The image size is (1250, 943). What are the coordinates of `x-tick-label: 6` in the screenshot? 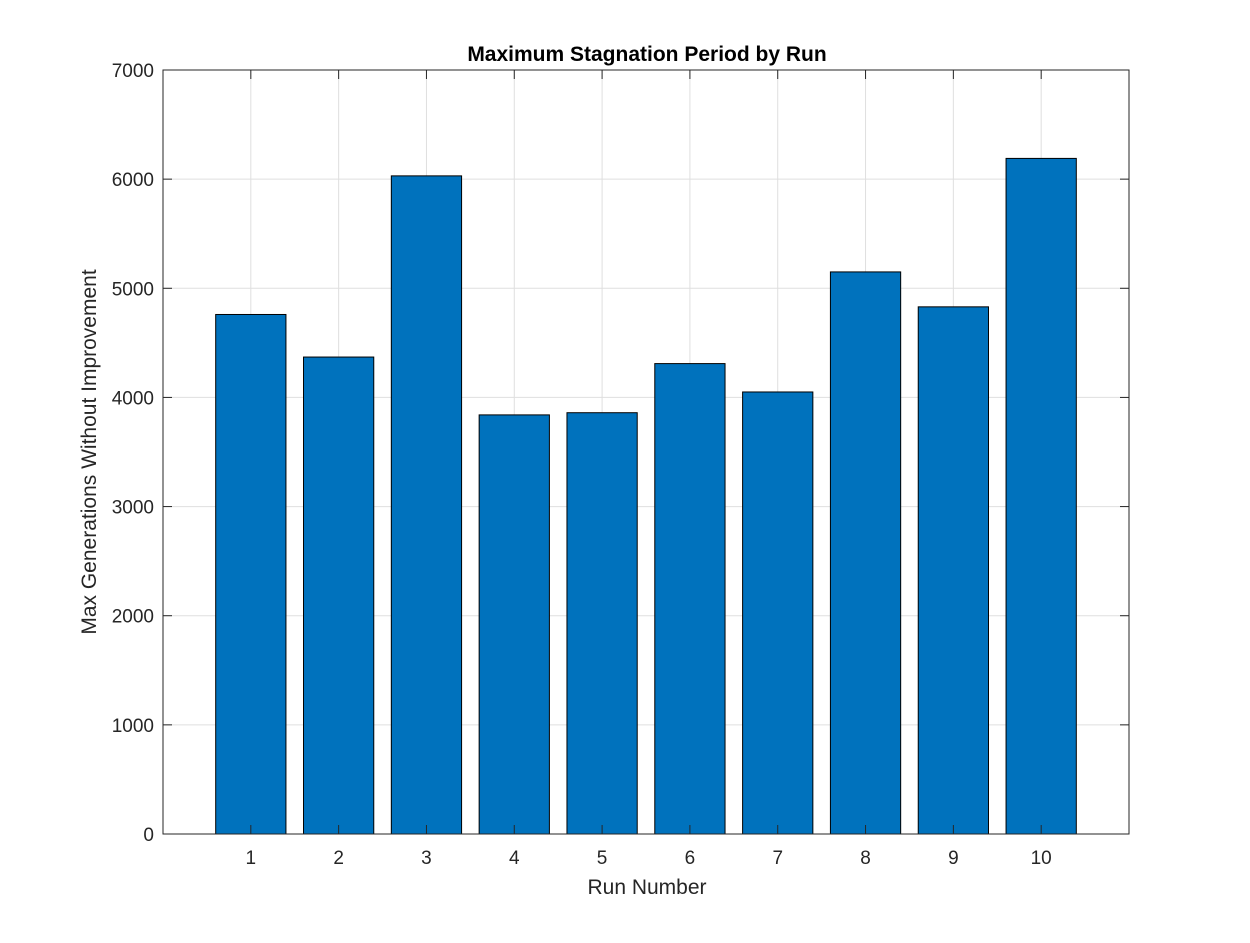 It's located at (690, 858).